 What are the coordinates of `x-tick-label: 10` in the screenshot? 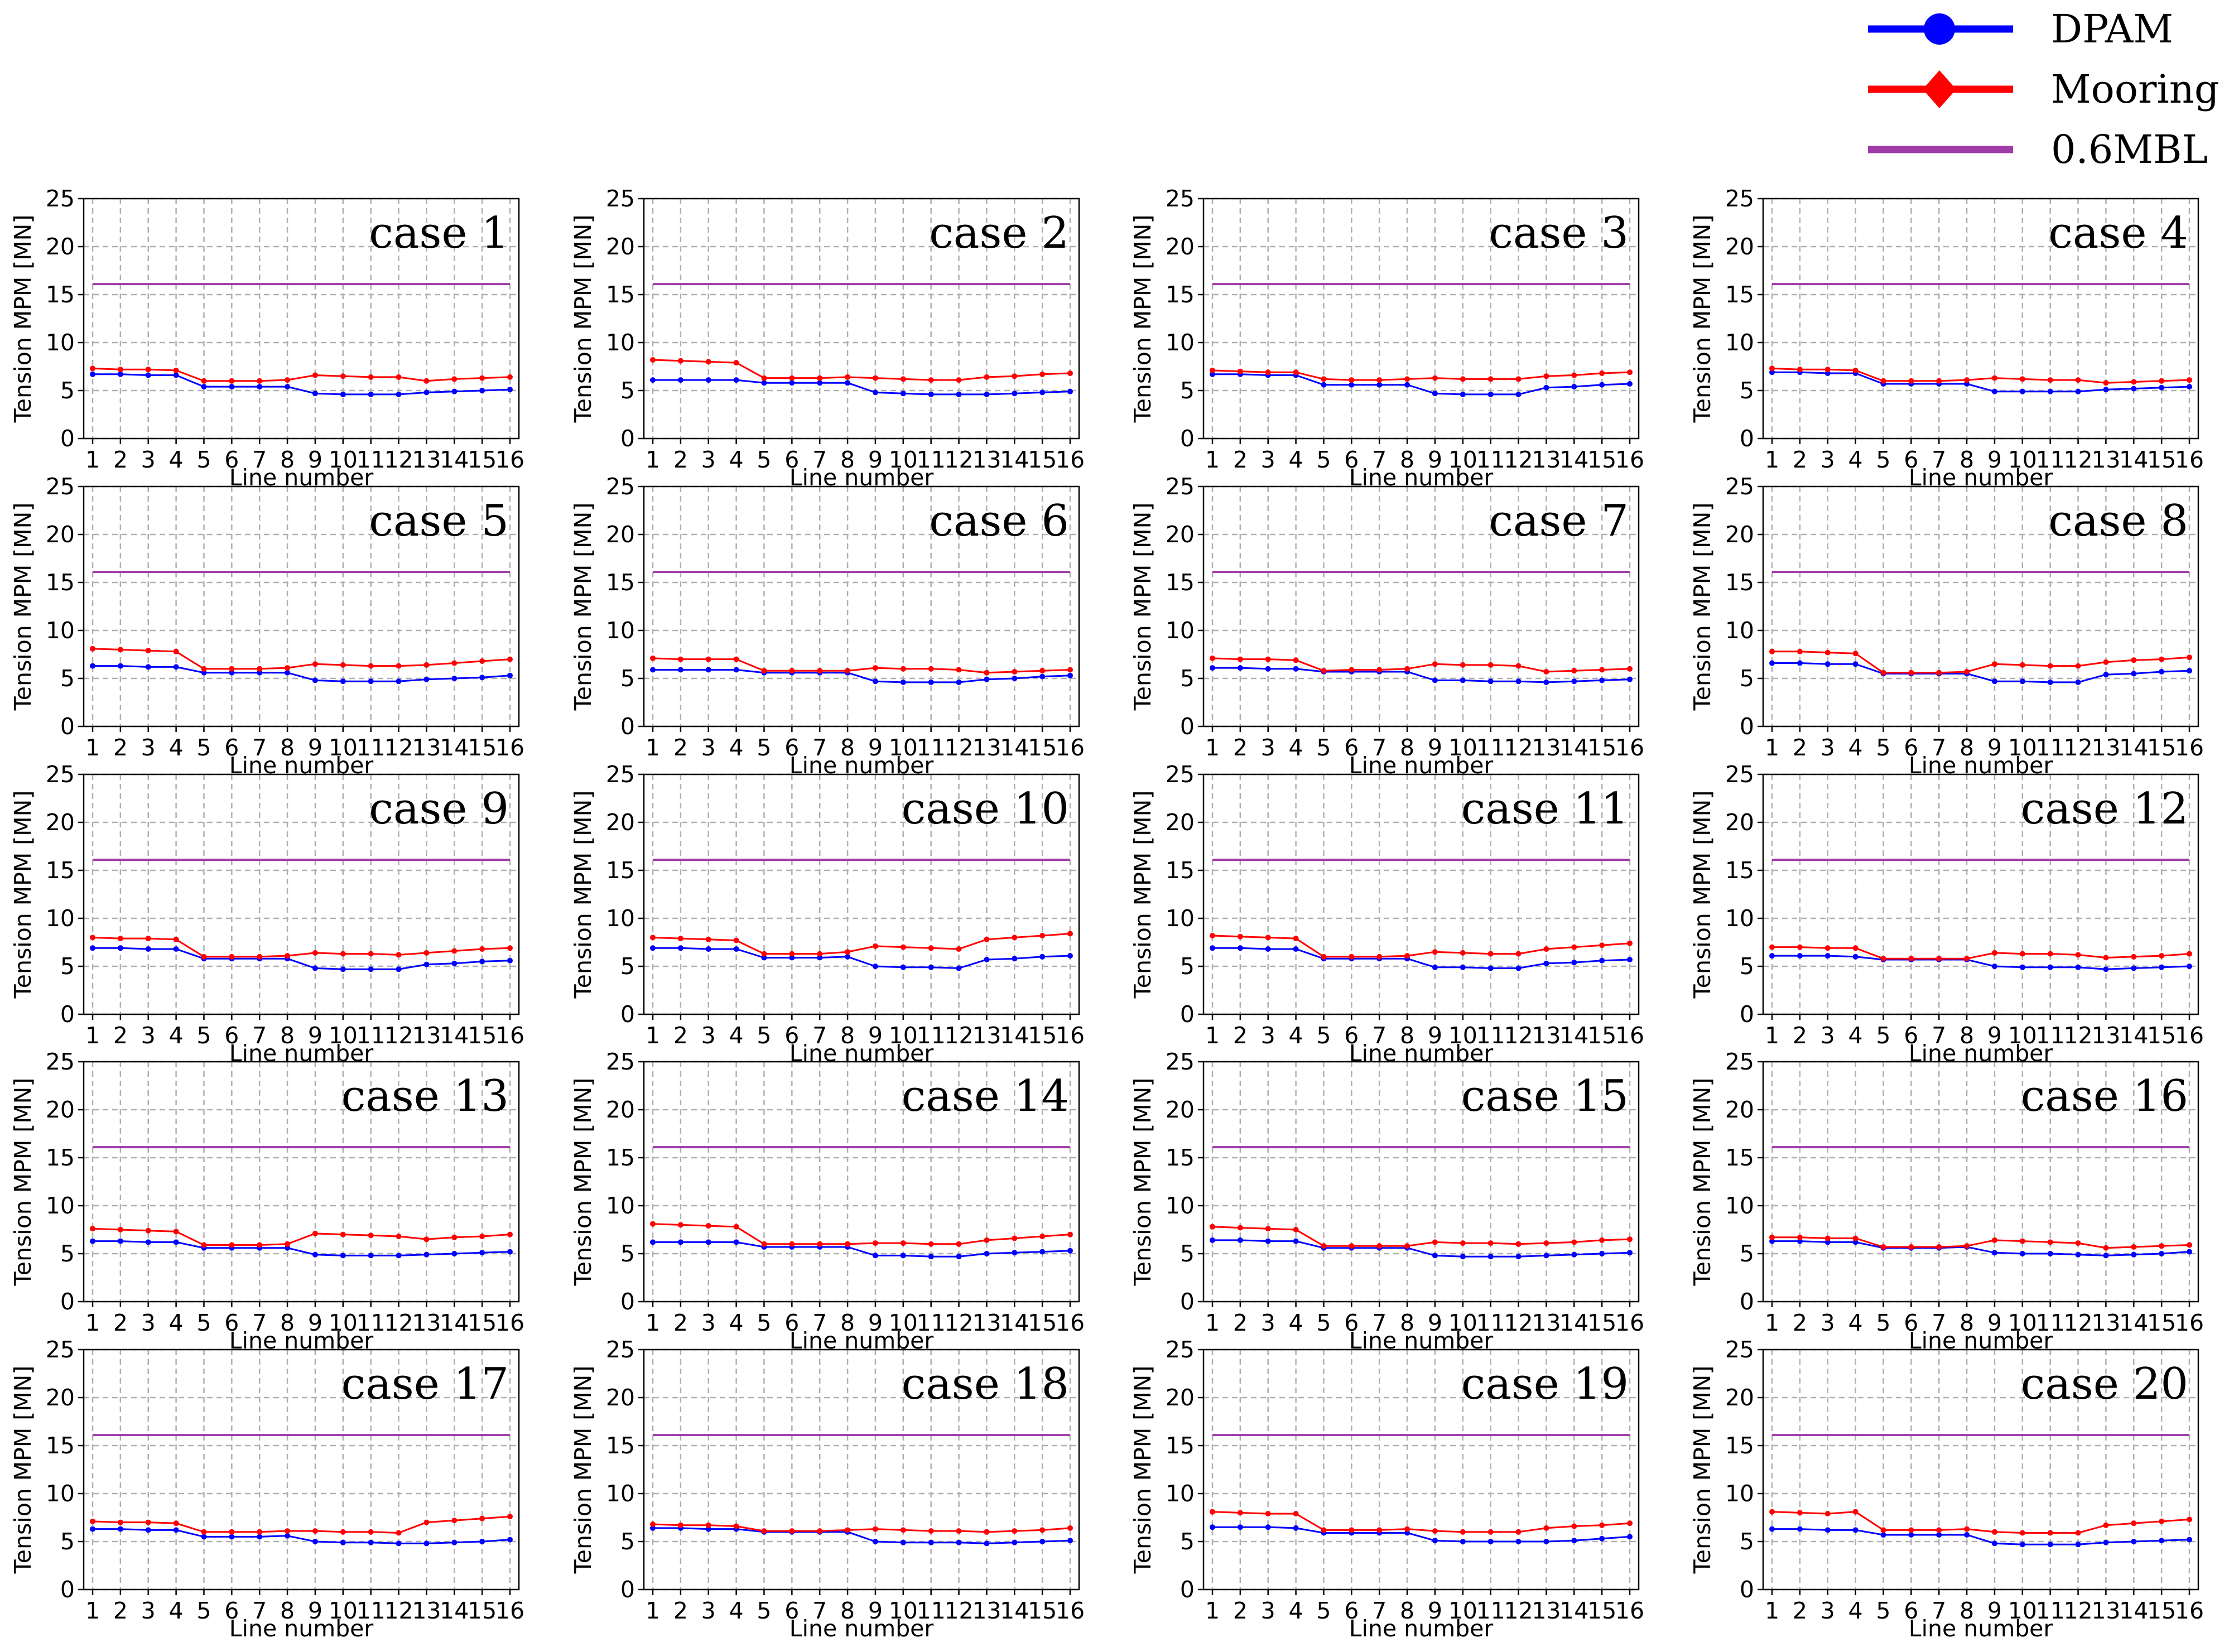 It's located at (2022, 459).